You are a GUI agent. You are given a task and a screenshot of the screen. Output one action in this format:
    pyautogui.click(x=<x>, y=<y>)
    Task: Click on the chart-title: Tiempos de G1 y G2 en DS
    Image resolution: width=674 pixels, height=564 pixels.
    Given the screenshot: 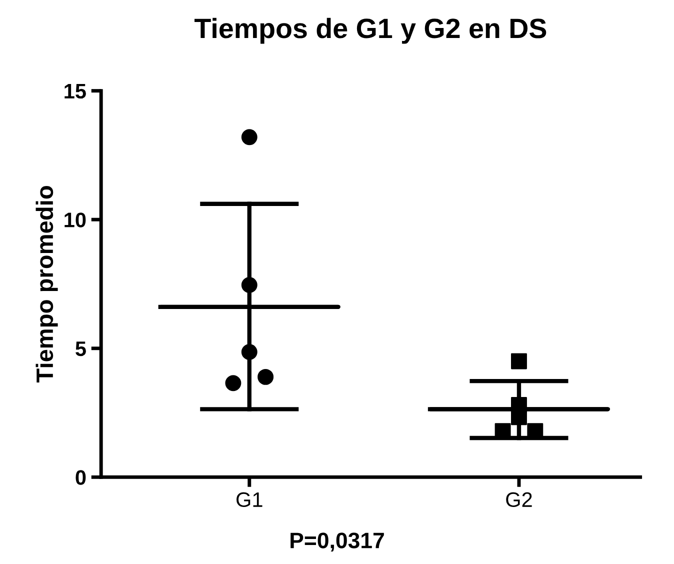 What is the action you would take?
    pyautogui.click(x=370, y=31)
    